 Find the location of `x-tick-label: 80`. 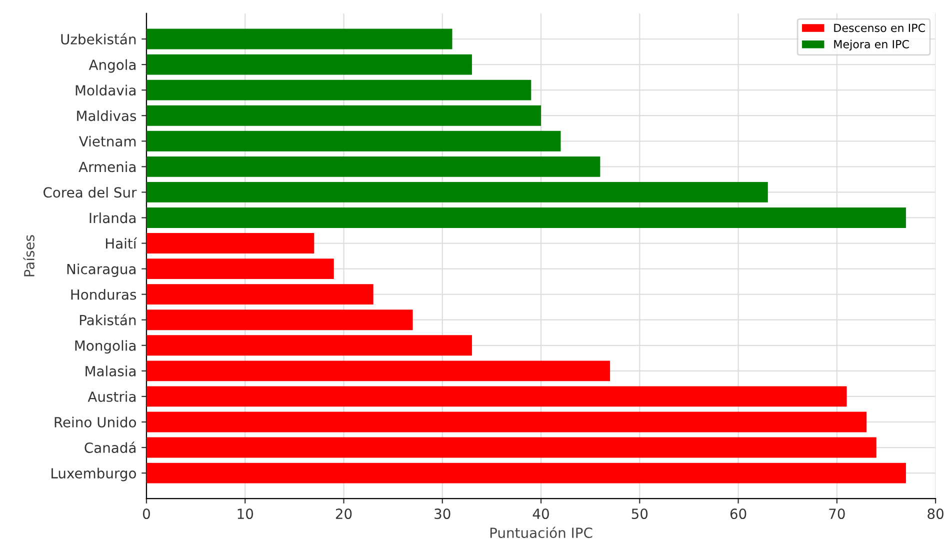

x-tick-label: 80 is located at coordinates (936, 514).